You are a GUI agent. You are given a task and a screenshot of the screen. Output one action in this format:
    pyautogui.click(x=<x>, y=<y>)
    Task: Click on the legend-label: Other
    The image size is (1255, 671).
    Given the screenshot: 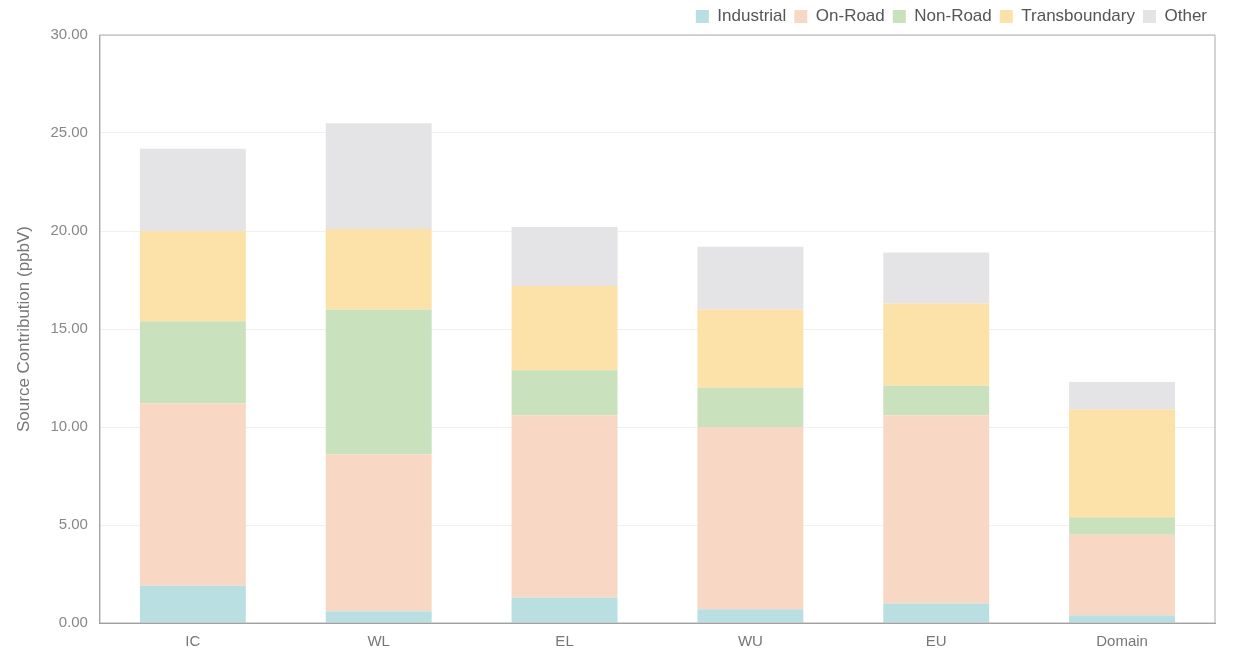 What is the action you would take?
    pyautogui.click(x=1186, y=16)
    